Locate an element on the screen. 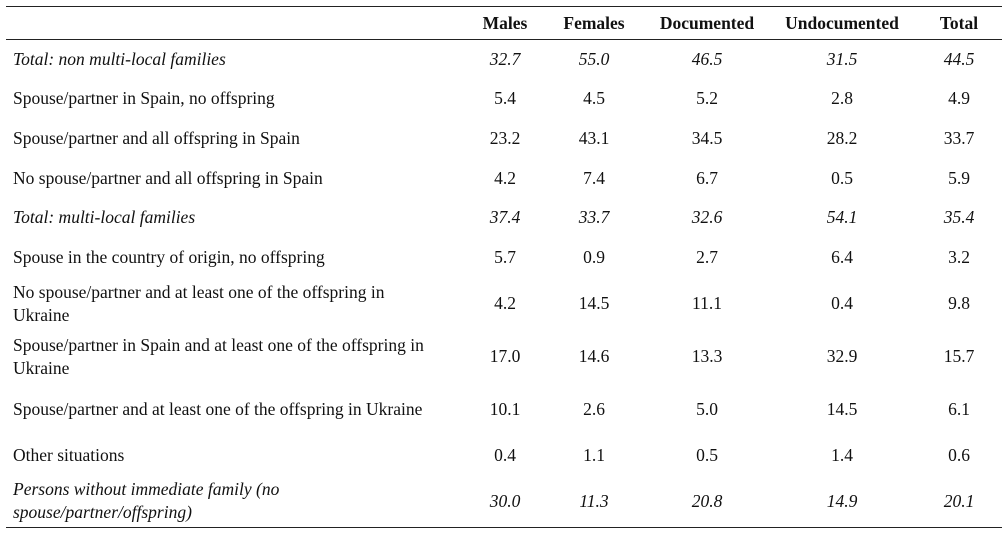  cell-males: 32.7 is located at coordinates (505, 59).